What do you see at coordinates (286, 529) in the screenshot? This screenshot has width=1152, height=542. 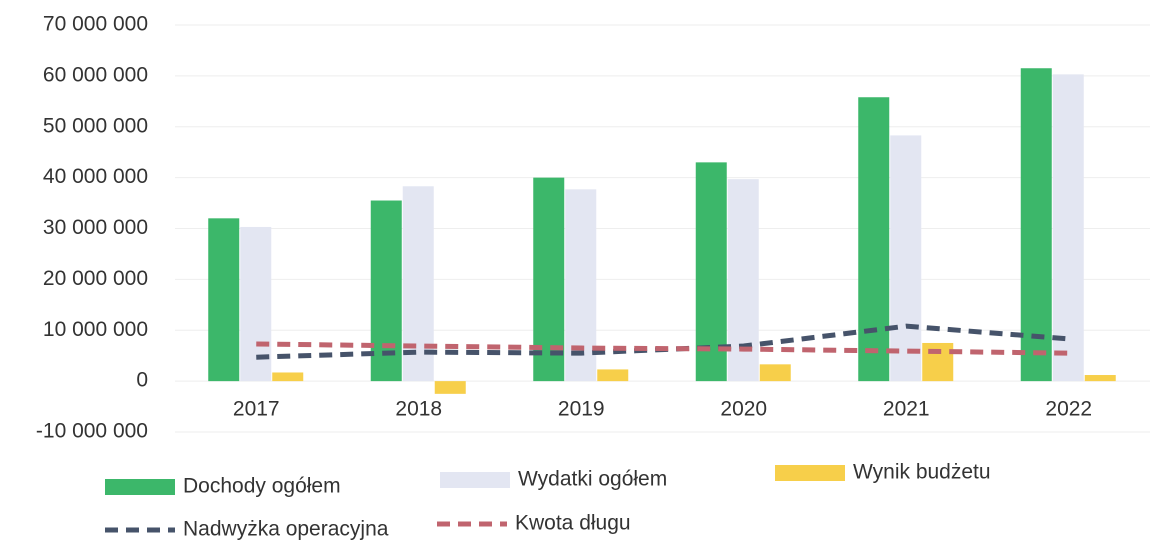 I see `legend-label: Nadwyżka operacyjna` at bounding box center [286, 529].